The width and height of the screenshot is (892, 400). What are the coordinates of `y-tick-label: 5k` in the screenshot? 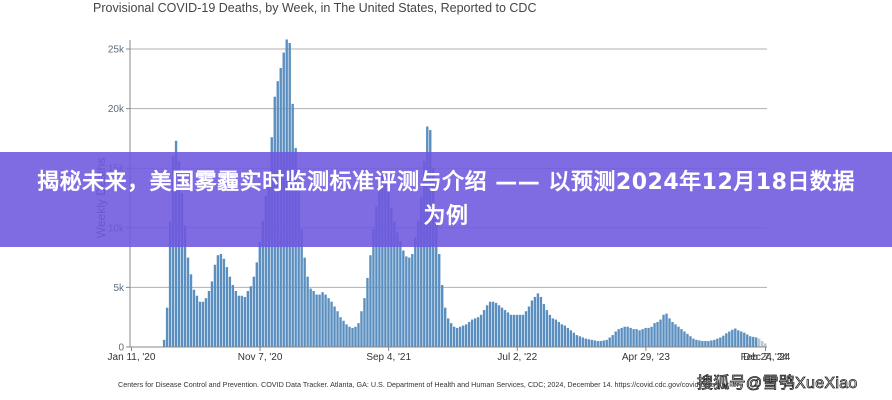 It's located at (119, 288).